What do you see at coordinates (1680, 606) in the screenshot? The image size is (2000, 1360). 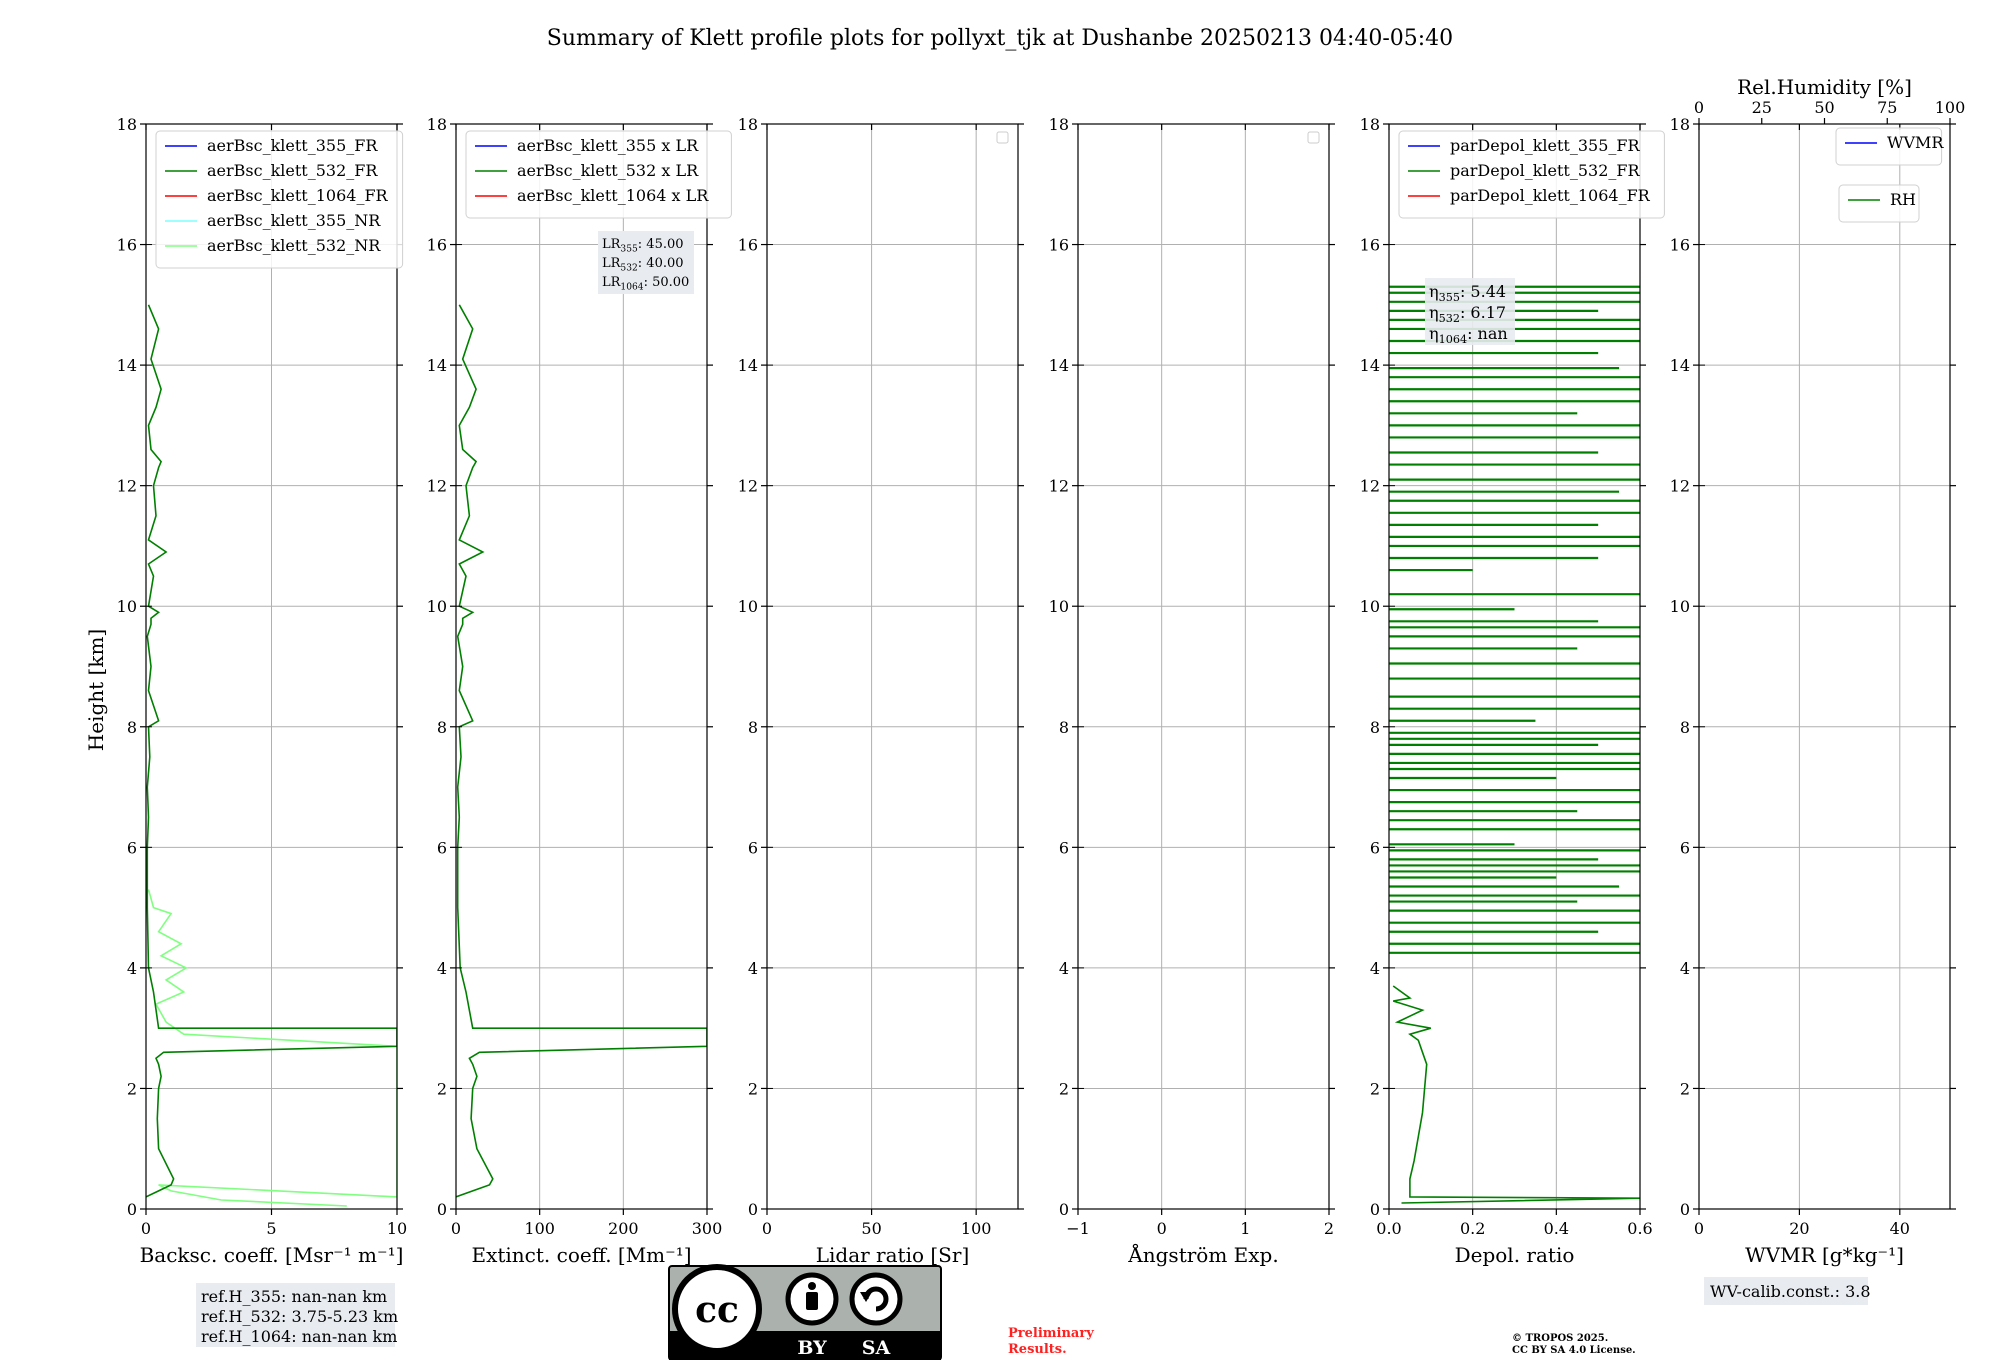 I see `ytick-label-wv-5: 10` at bounding box center [1680, 606].